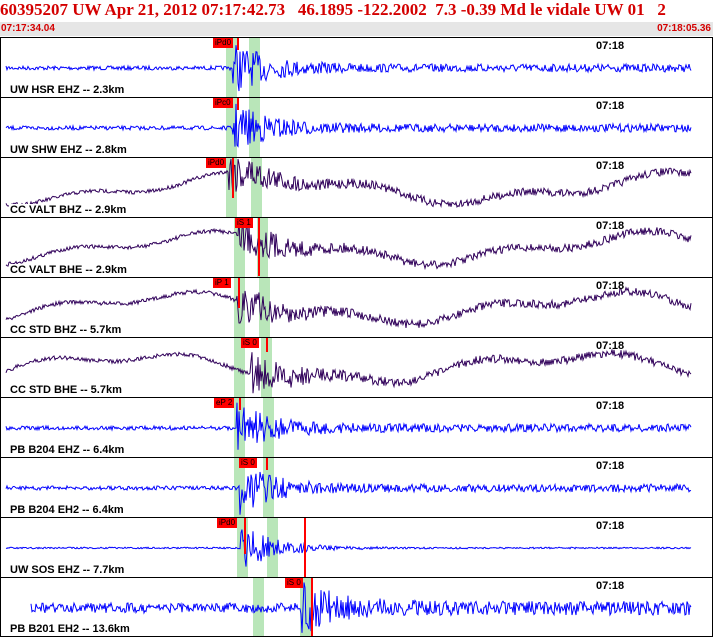 The image size is (715, 638). I want to click on start-time: 07:17:34.04, so click(28, 28).